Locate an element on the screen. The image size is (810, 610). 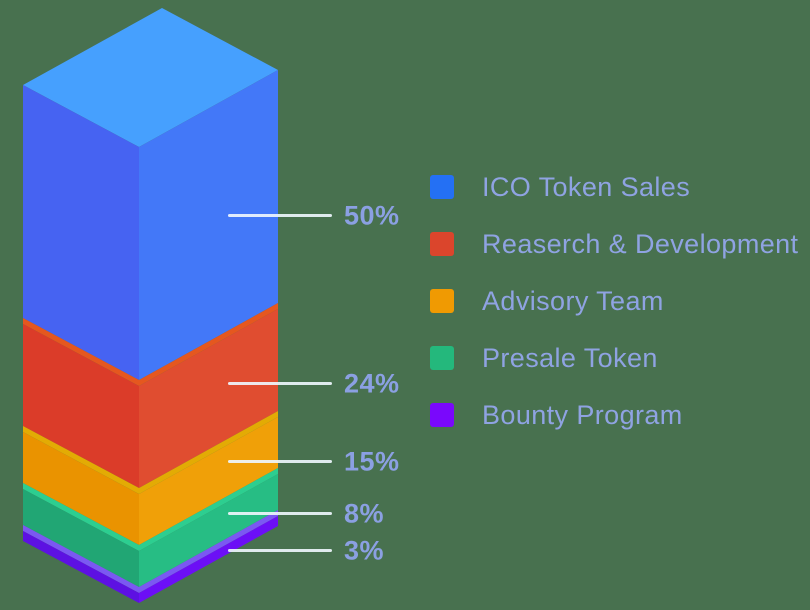
bar-segment-advisory-team-left-face is located at coordinates (81, 488).